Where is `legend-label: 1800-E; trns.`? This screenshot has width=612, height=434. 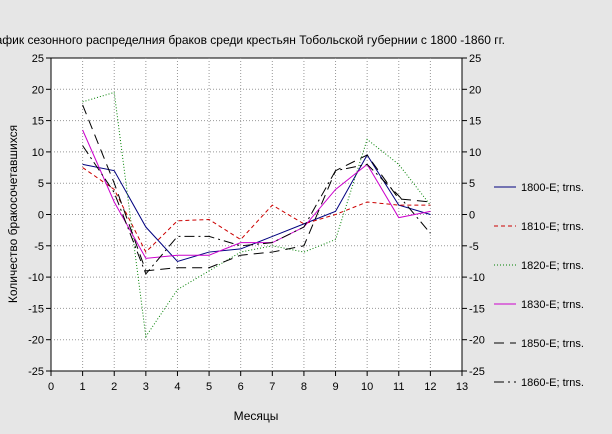
legend-label: 1800-E; trns. is located at coordinates (552, 188).